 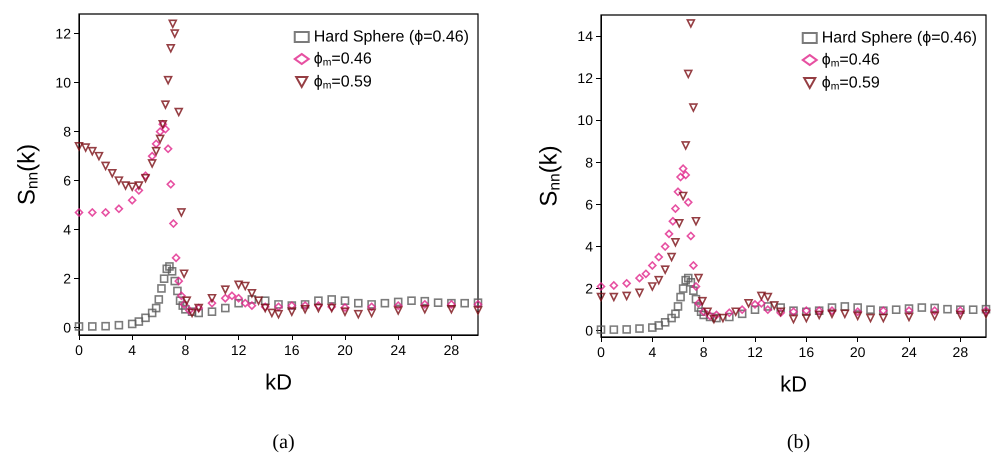 I want to click on y-axis-title: Snn(k), so click(x=28, y=175).